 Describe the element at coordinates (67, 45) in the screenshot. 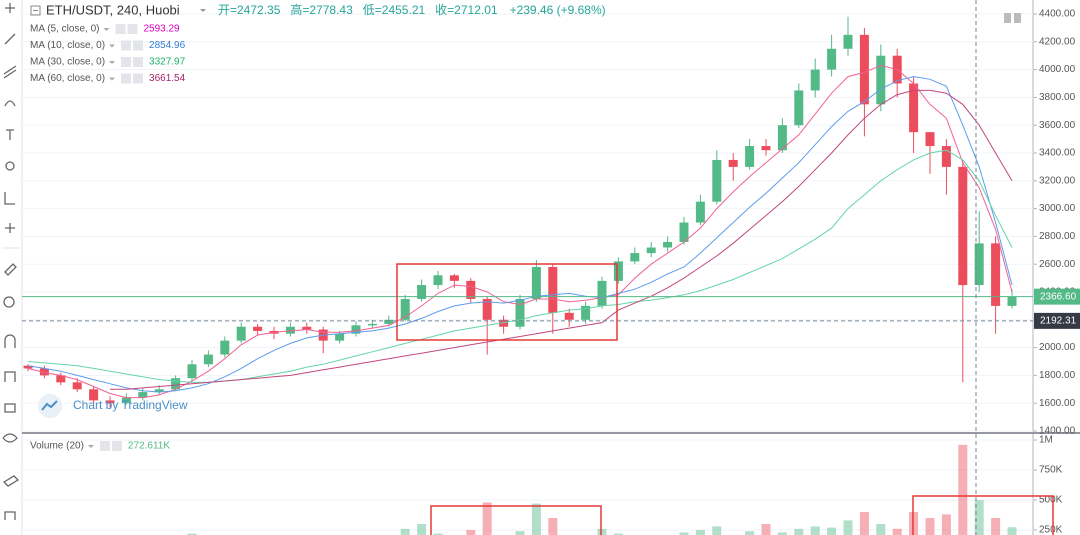

I see `legend-name: MA (10, close, 0)` at that location.